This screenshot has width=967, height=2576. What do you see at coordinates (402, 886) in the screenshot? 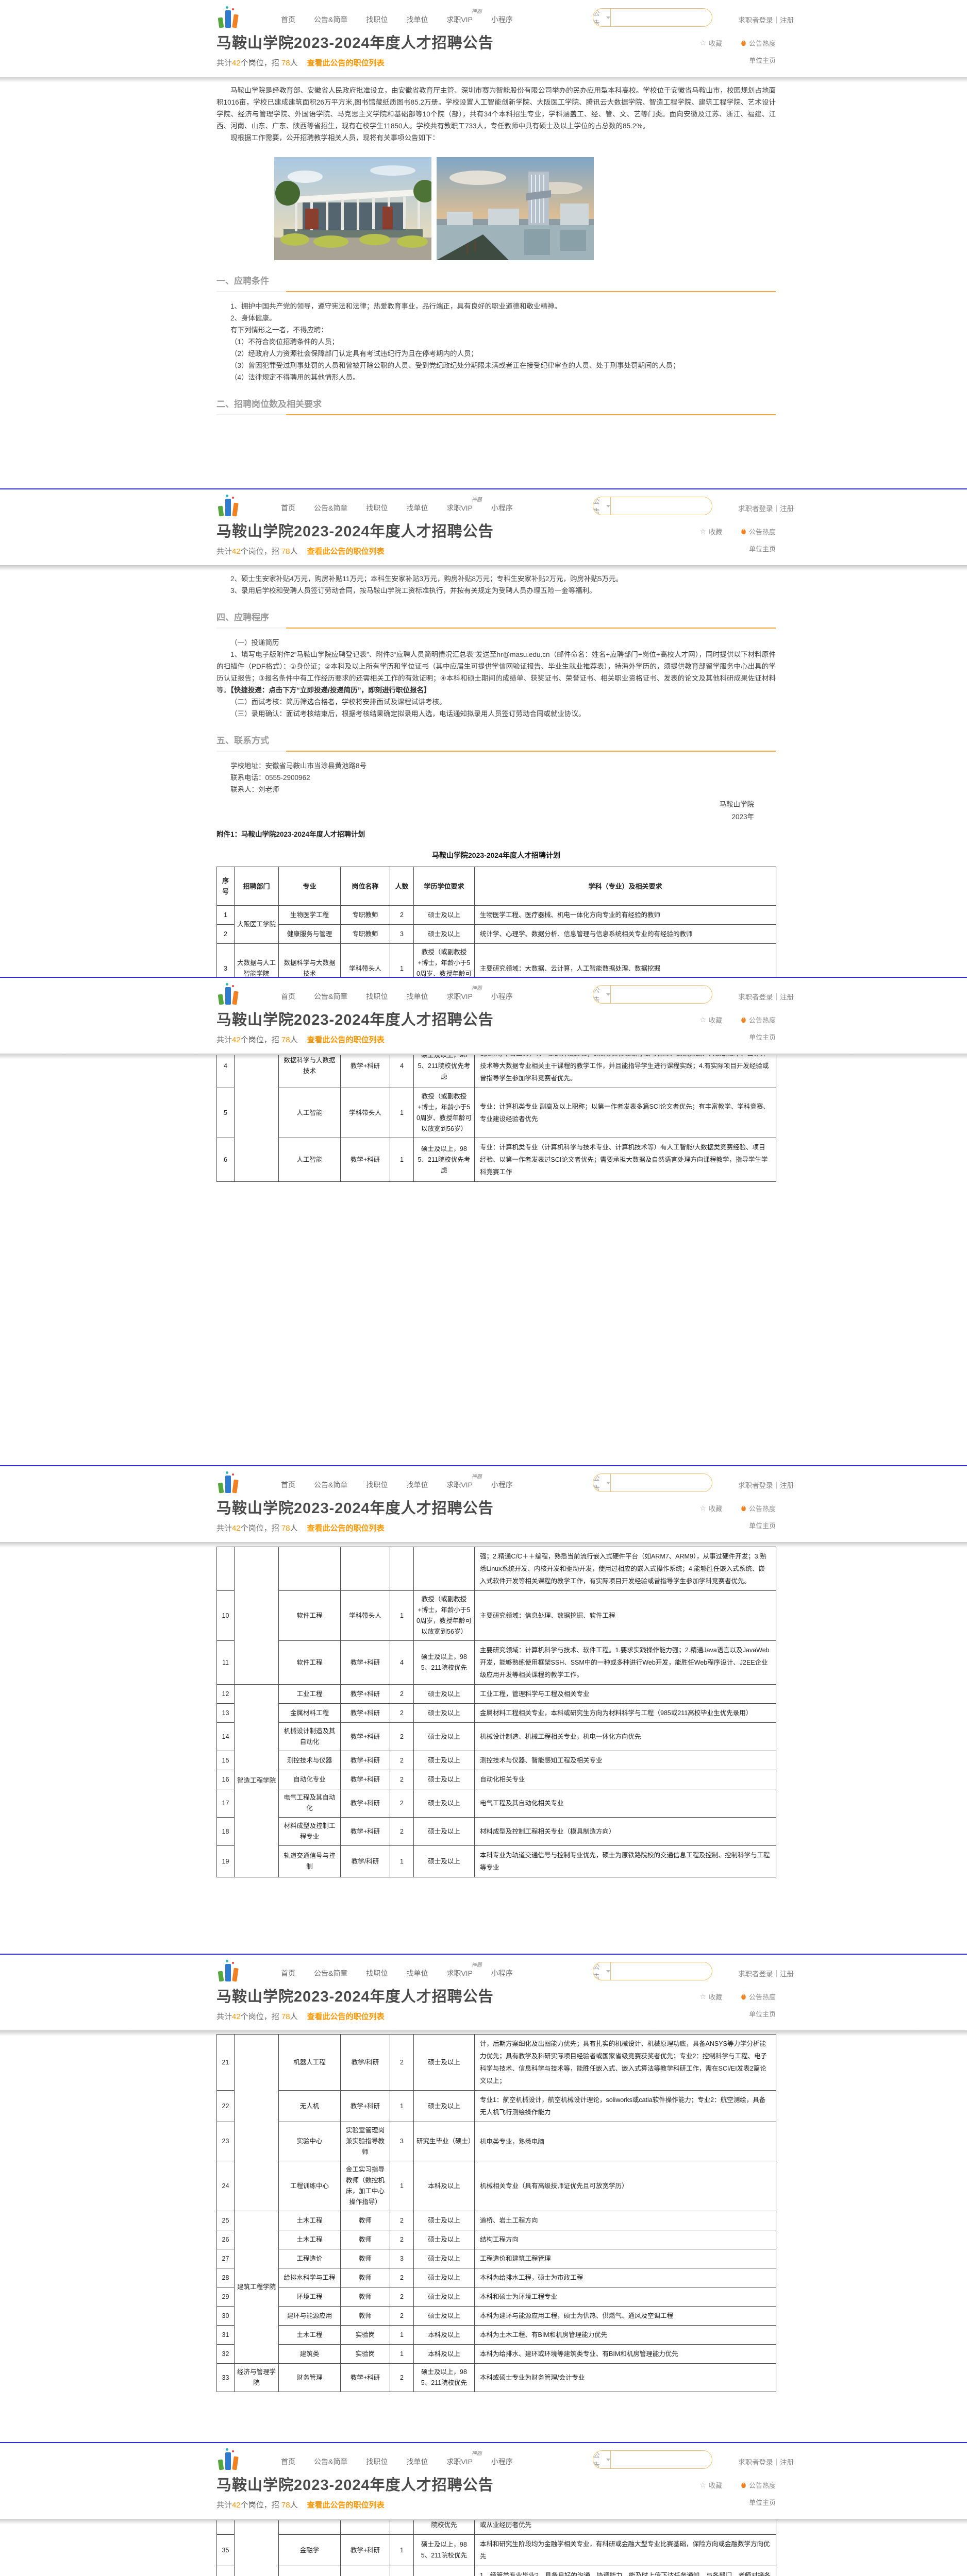
I see `column-header: 人数` at bounding box center [402, 886].